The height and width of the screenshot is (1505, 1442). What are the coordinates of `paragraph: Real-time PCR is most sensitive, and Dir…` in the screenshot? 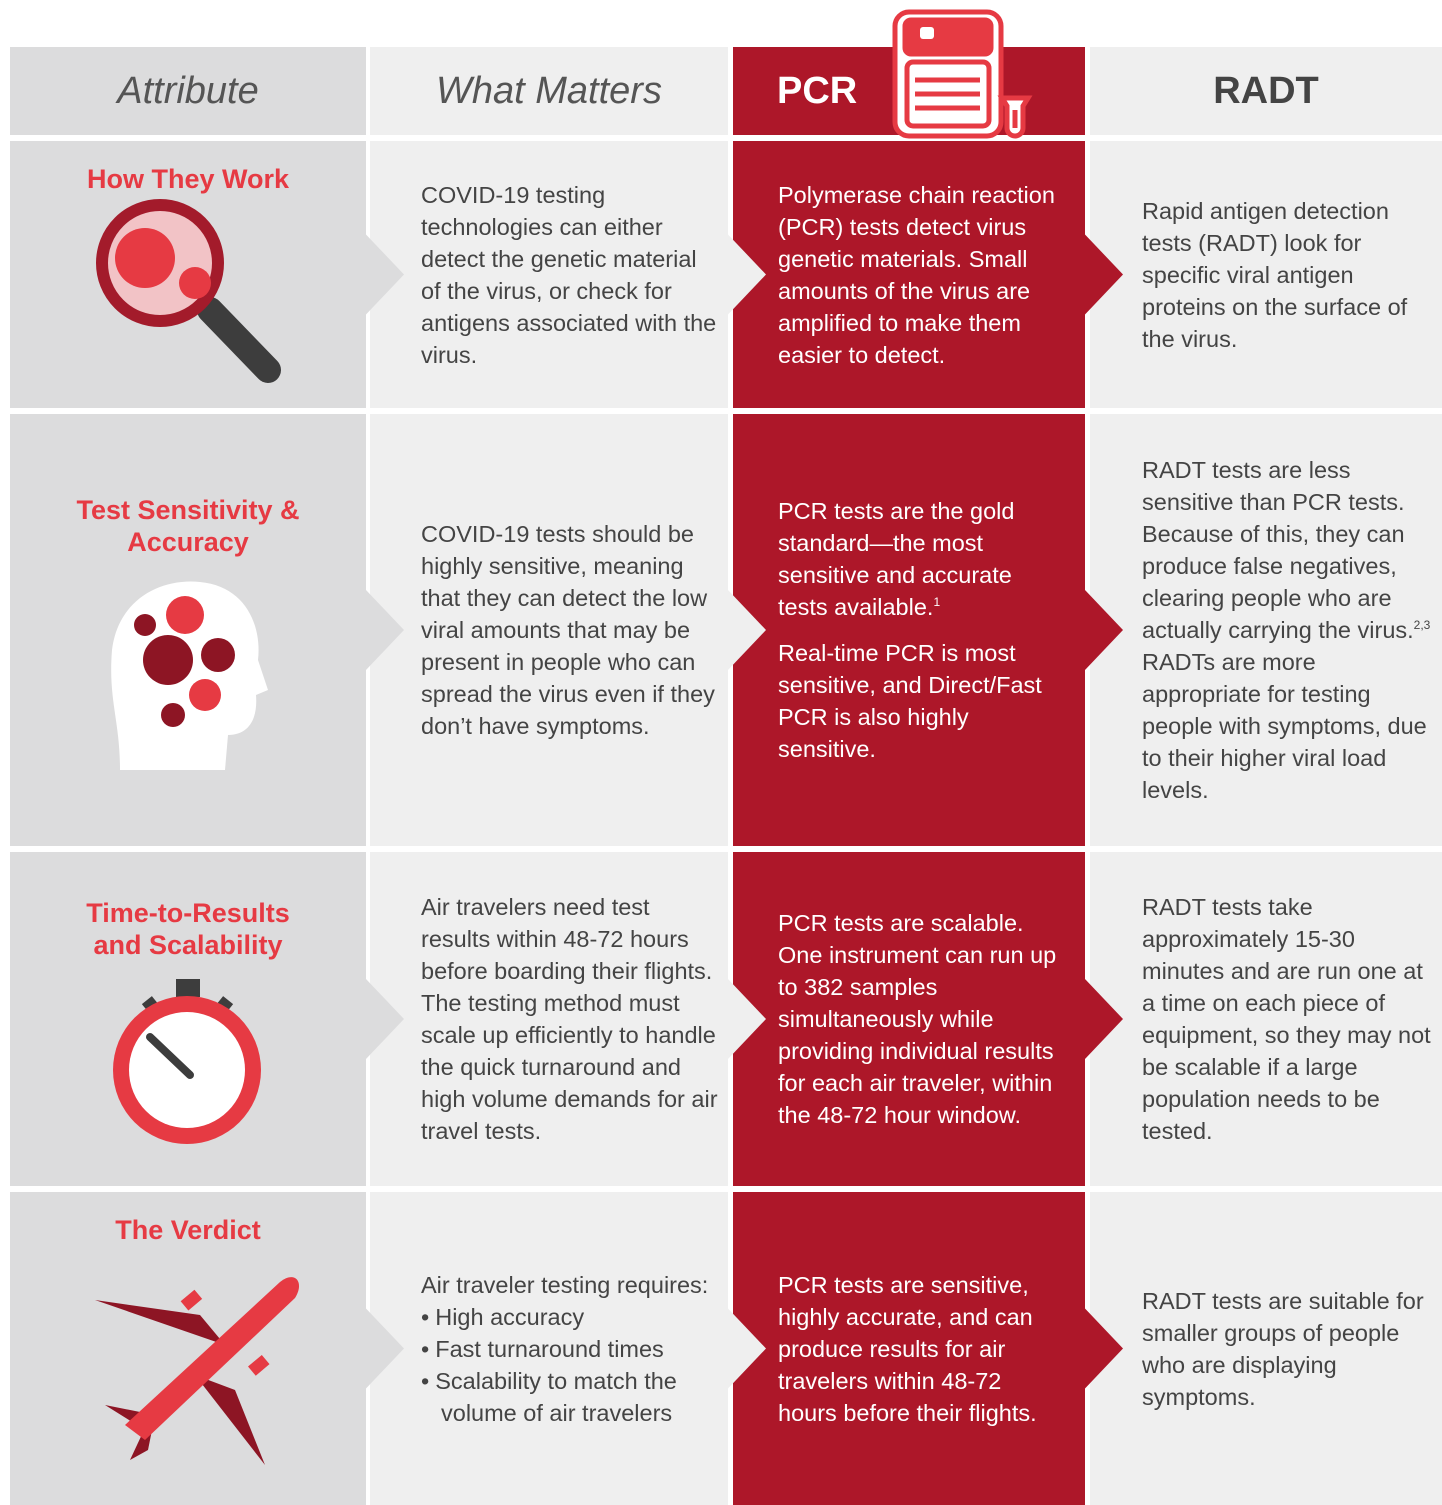 It's located at (918, 701).